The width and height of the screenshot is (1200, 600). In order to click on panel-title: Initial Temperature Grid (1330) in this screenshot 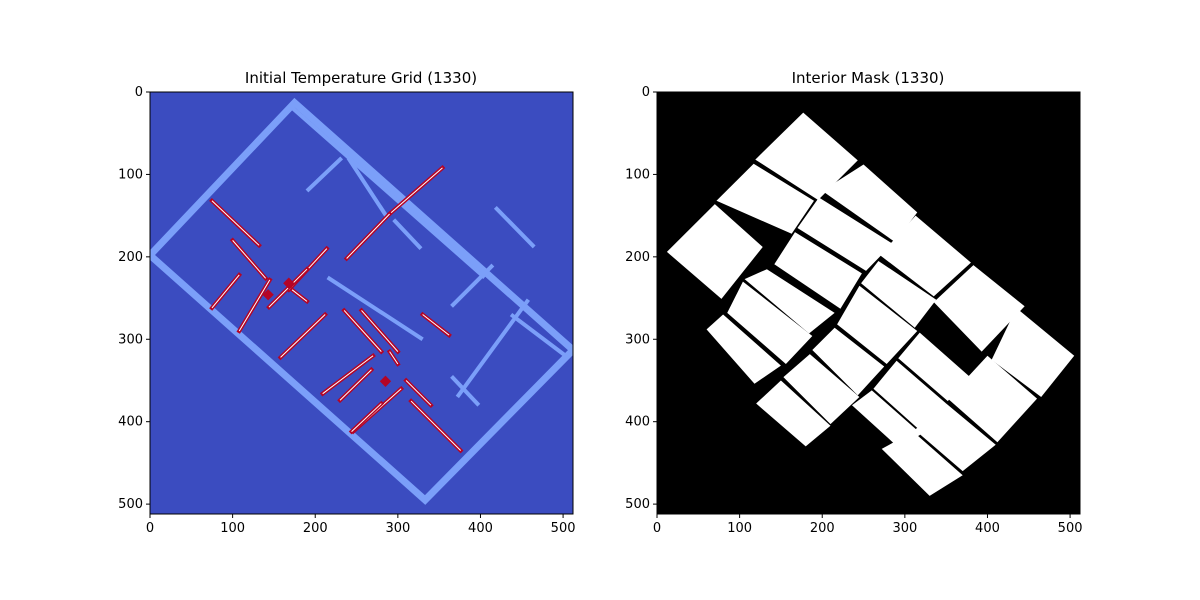, I will do `click(361, 78)`.